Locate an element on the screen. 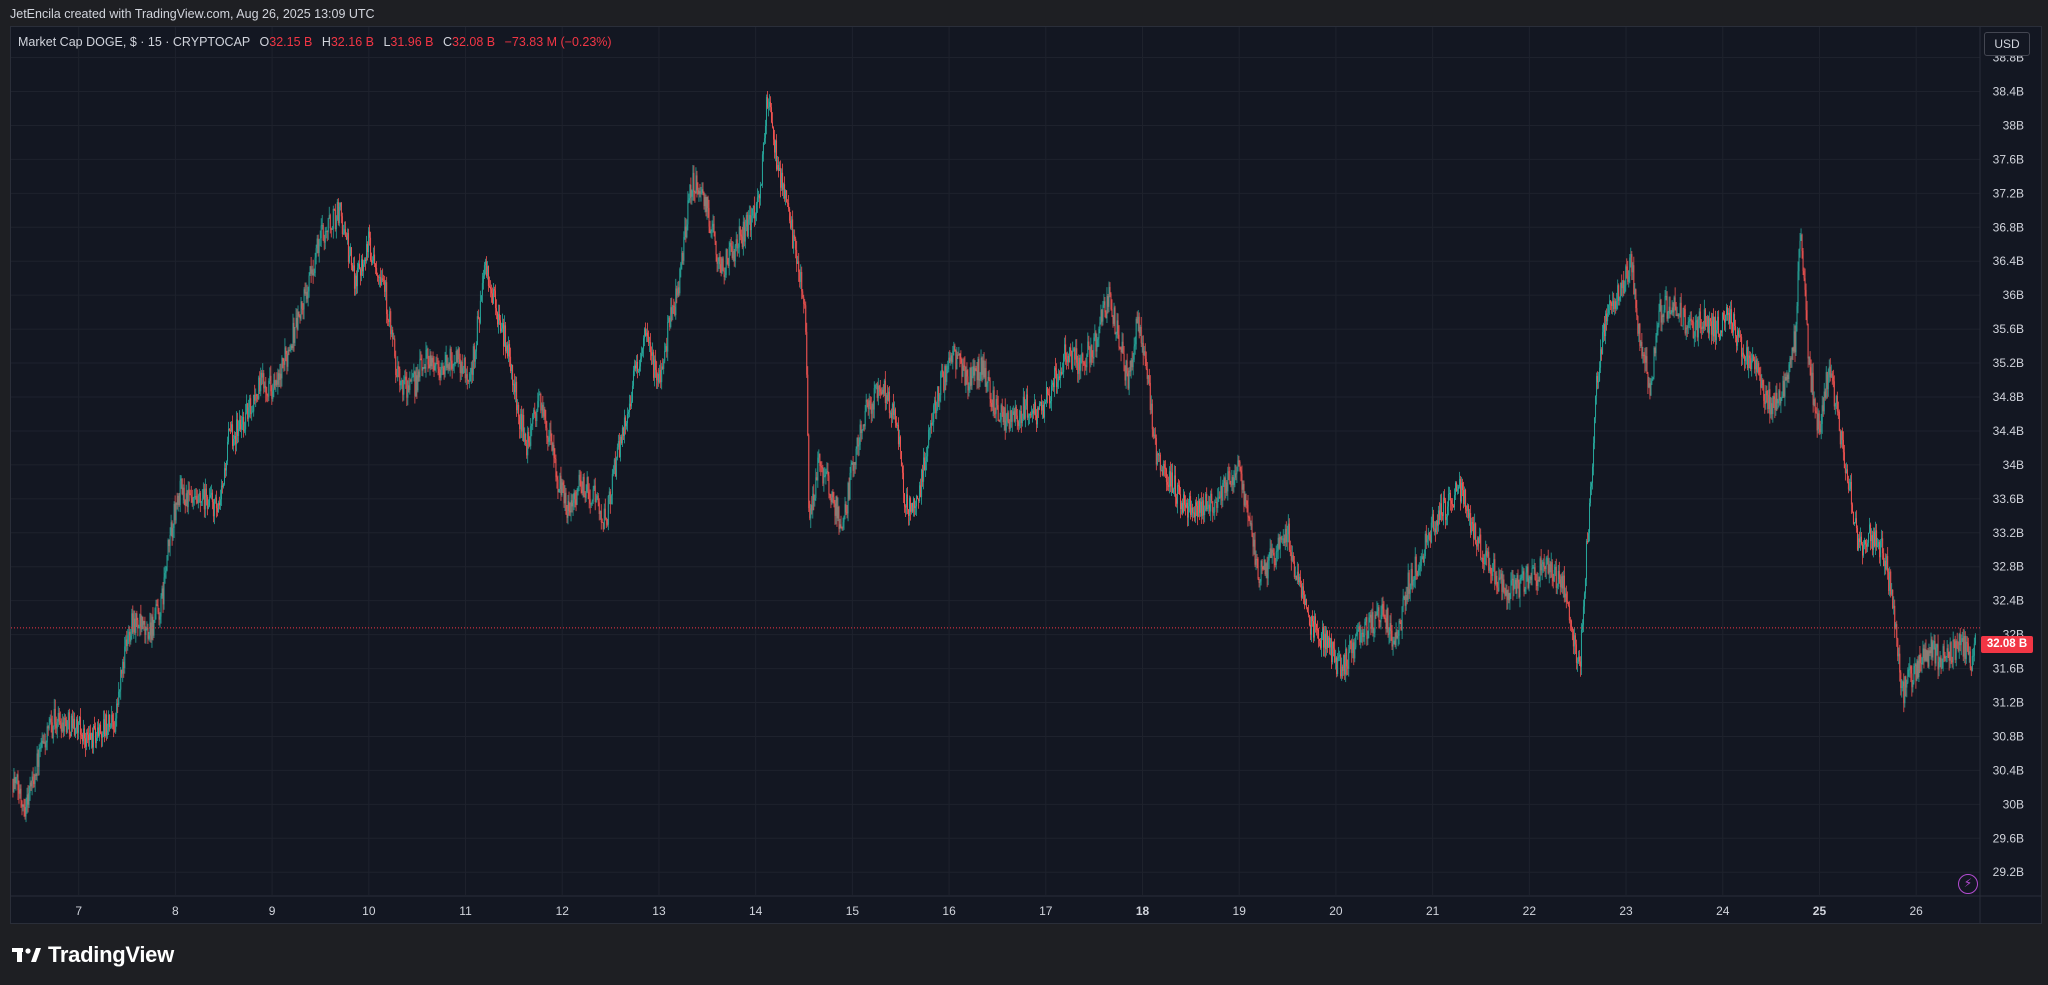  symbol-label: Market Cap DOGE, $ · 15 · CRYPTOCAP is located at coordinates (134, 42).